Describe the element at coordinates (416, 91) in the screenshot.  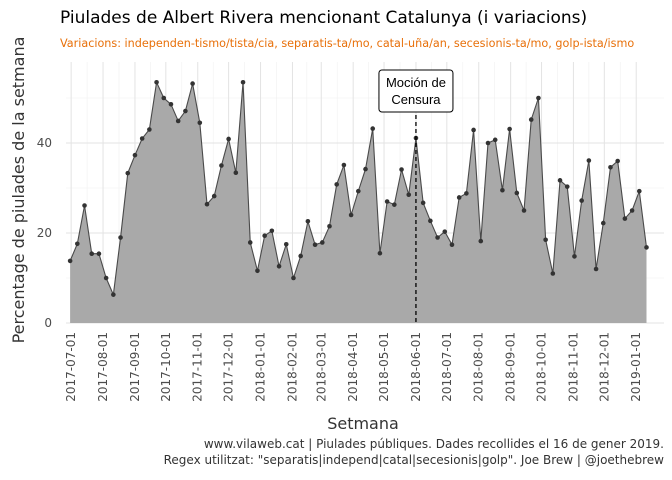
I see `annotation-box` at that location.